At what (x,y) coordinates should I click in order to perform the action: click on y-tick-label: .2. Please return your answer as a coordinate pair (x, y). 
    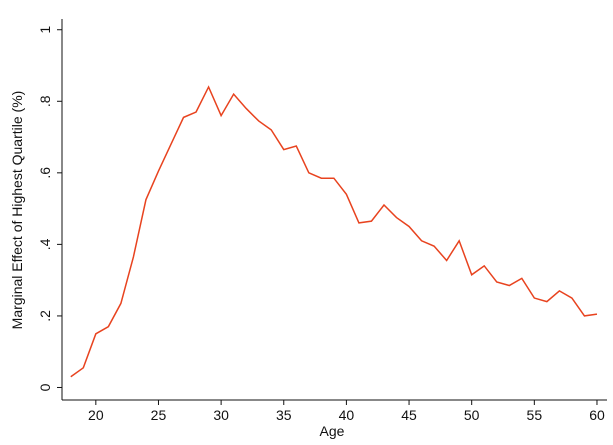
    Looking at the image, I should click on (45, 316).